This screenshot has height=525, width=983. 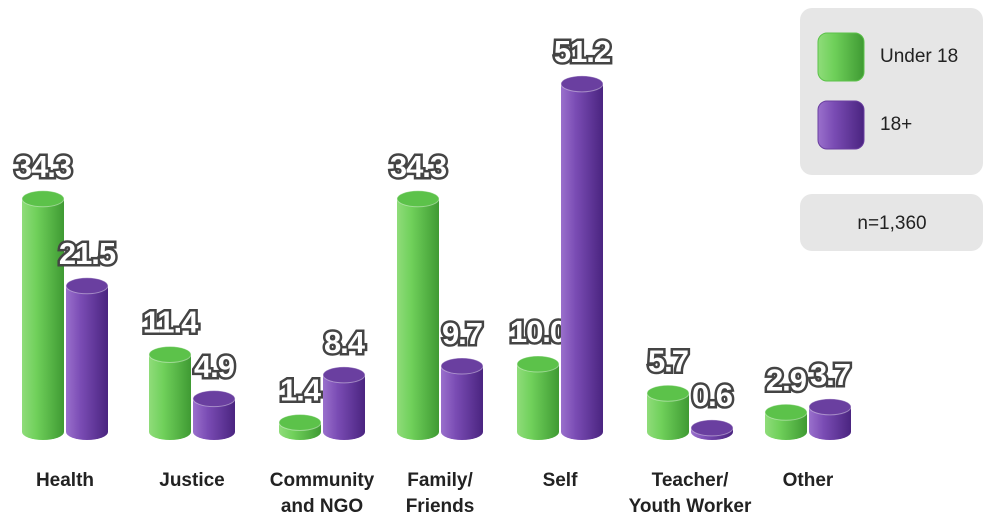 What do you see at coordinates (301, 390) in the screenshot?
I see `value-label: 1.4` at bounding box center [301, 390].